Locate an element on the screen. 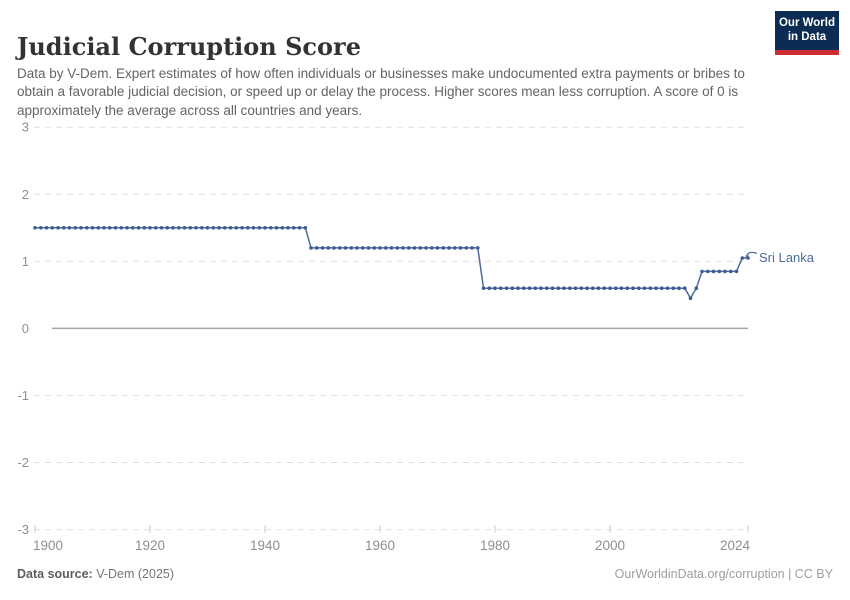 The width and height of the screenshot is (850, 600). data-source-value: V-Dem (2025) is located at coordinates (133, 574).